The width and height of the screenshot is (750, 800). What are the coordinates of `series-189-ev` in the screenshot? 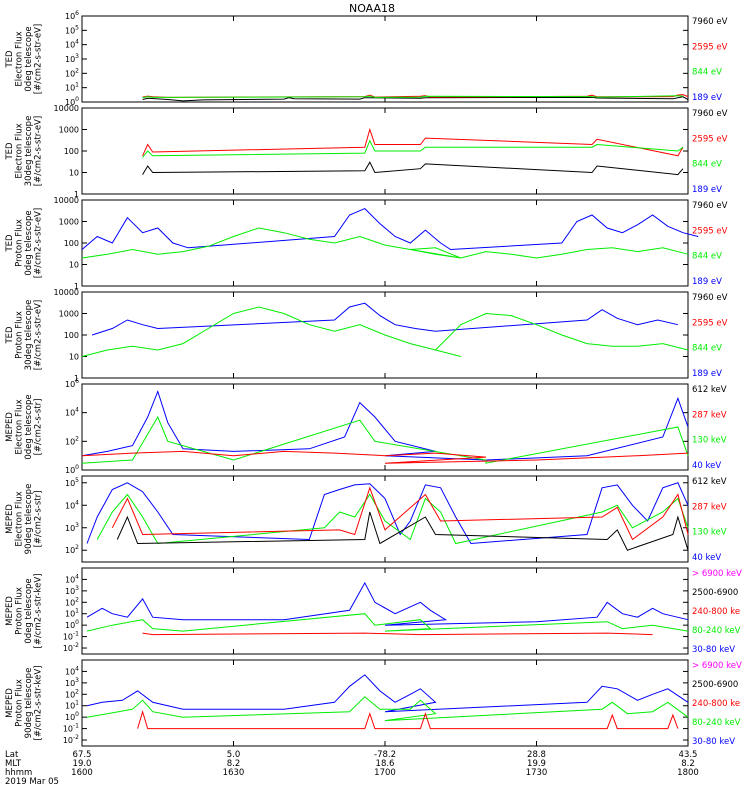 It's located at (390, 229).